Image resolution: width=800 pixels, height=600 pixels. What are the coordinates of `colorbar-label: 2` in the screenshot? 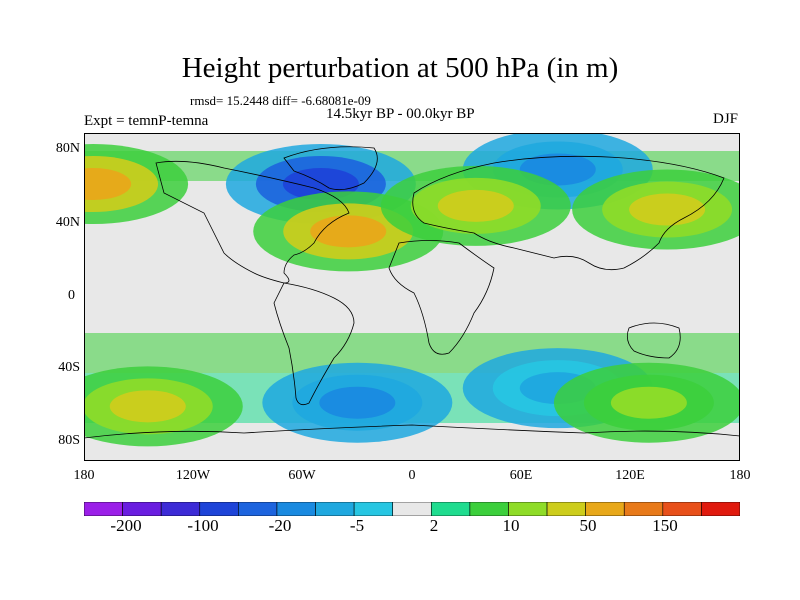 It's located at (434, 525).